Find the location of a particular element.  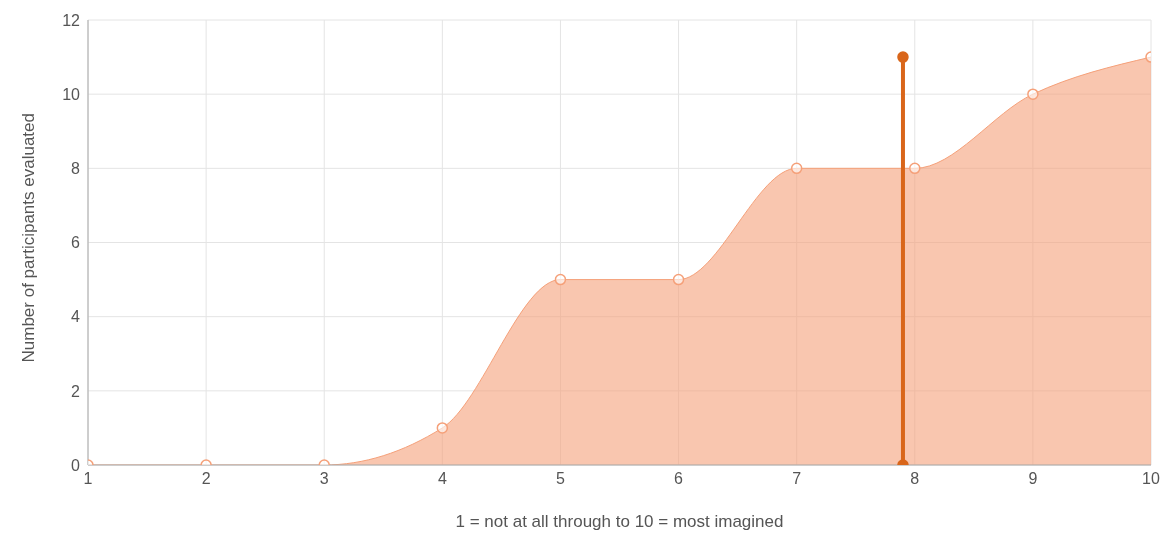

x-tick-label: 8 is located at coordinates (915, 479).